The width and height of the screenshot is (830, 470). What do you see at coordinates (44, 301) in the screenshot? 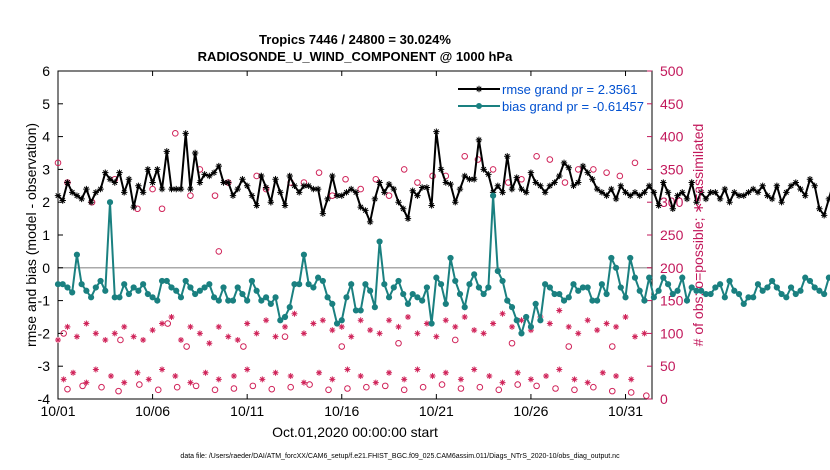
I see `y-tick-label: -1` at bounding box center [44, 301].